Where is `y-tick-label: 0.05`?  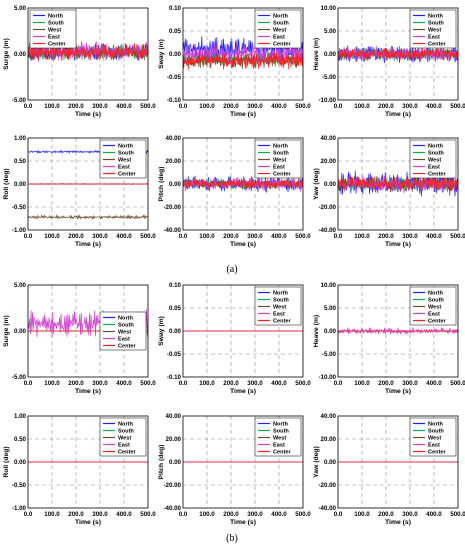
y-tick-label: 0.05 is located at coordinates (175, 31).